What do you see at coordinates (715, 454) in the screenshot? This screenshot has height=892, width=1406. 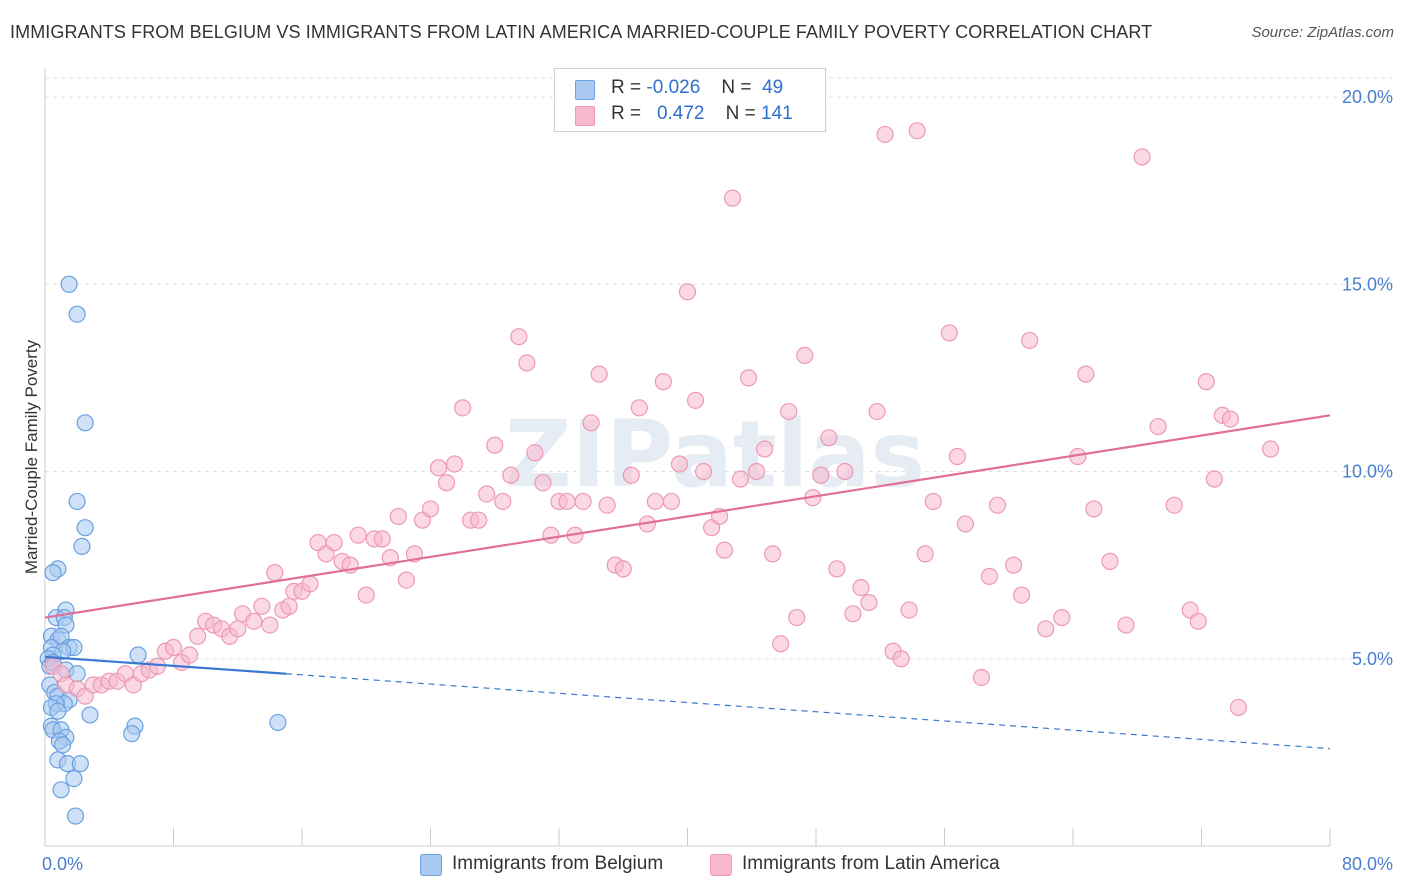 I see `watermark: ZIPatlas` at bounding box center [715, 454].